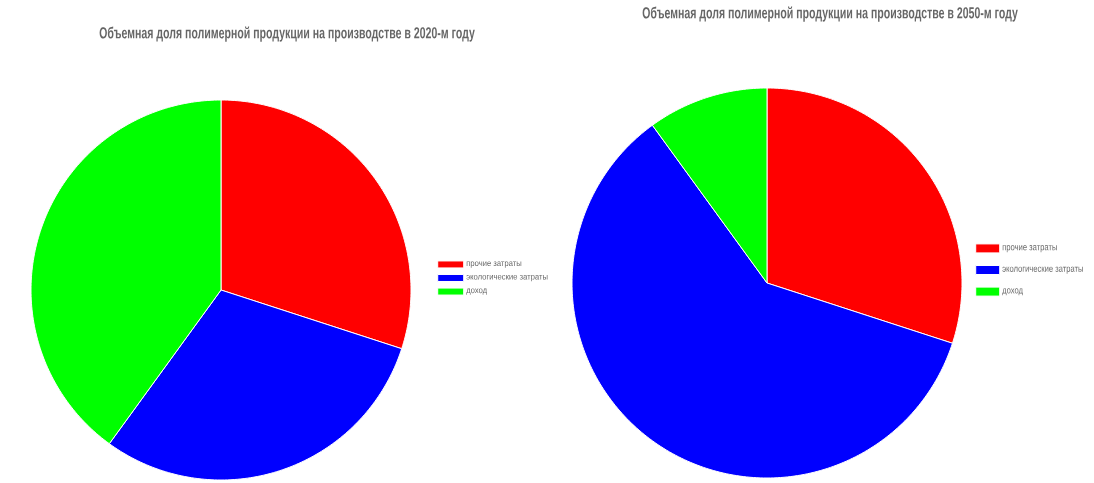  I want to click on chart-title: Объемная доля полимерной продукции на производстве в 2020-м году, so click(287, 34).